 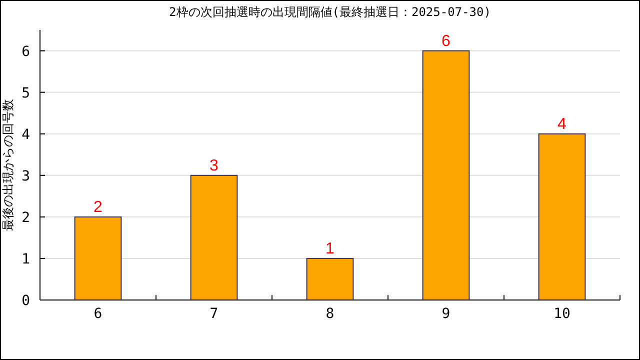 What do you see at coordinates (98, 207) in the screenshot?
I see `data-label: 2` at bounding box center [98, 207].